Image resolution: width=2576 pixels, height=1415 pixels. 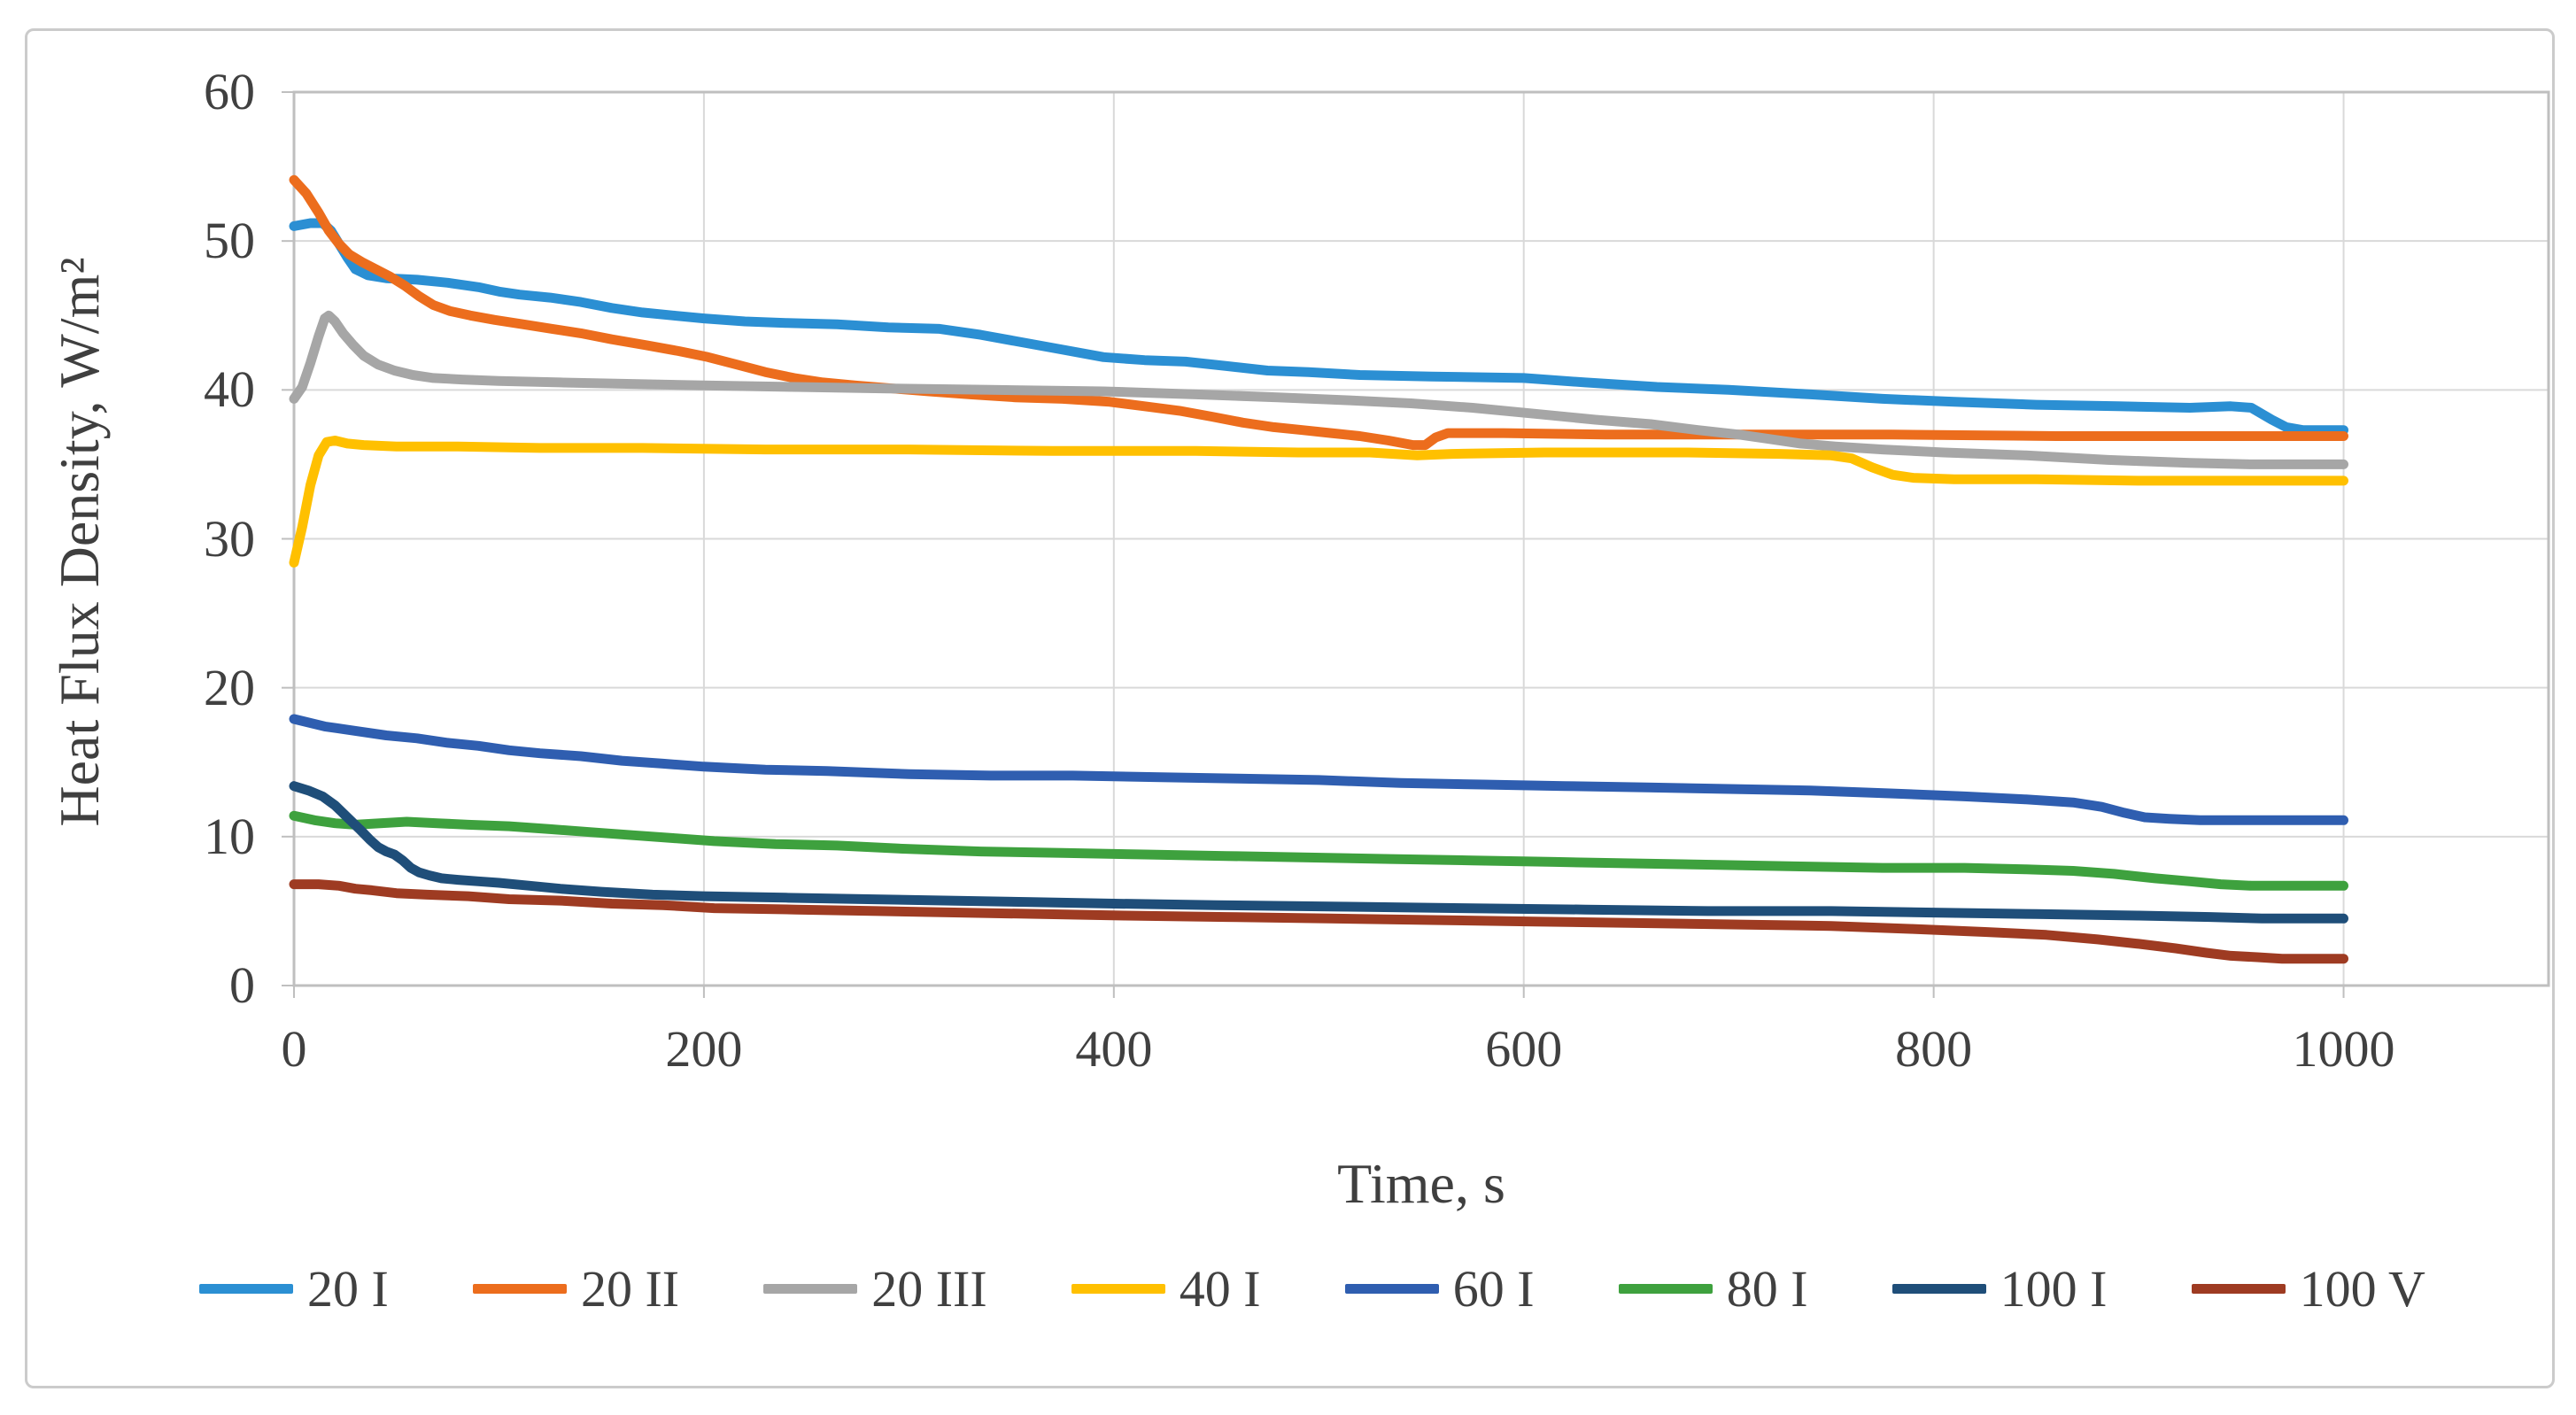 I want to click on y-tick-label: 20, so click(x=229, y=687).